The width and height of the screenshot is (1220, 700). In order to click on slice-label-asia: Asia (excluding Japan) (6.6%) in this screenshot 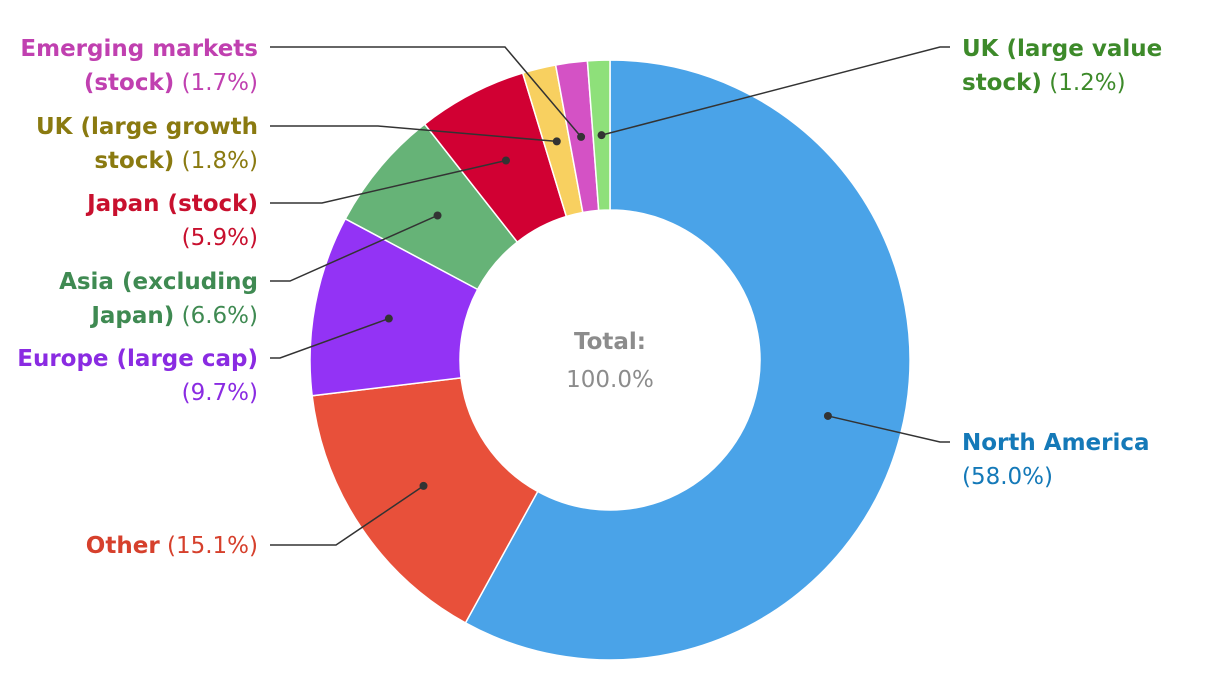, I will do `click(158, 299)`.